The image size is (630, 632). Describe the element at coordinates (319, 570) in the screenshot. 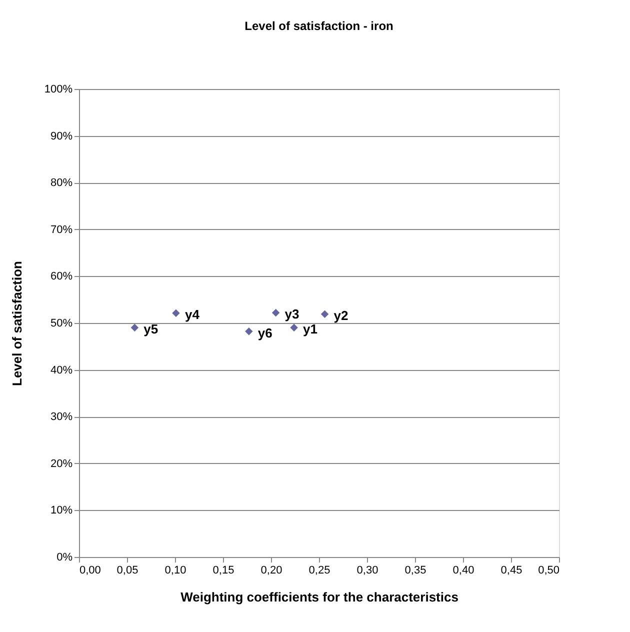

I see `x-tick-label: 0,25` at that location.